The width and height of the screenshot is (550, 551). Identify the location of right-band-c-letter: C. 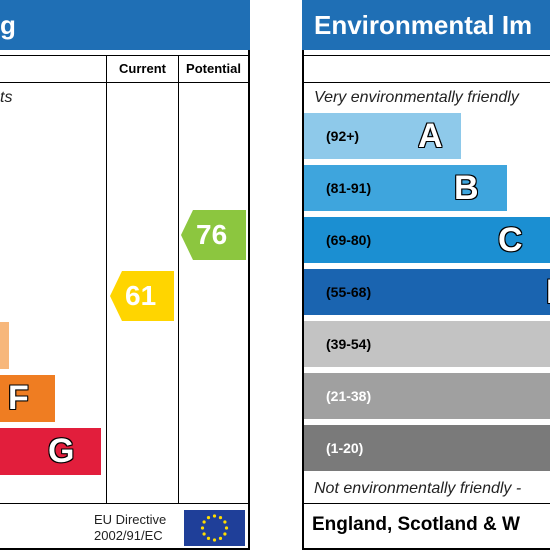
(510, 240).